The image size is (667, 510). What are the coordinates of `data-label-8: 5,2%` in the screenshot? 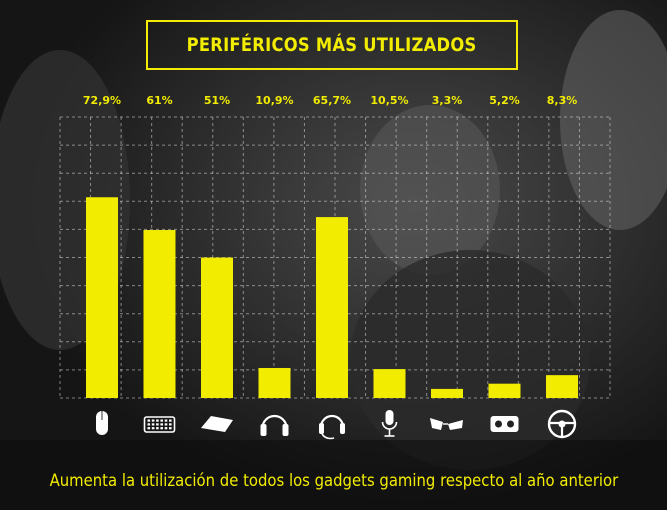 It's located at (504, 100).